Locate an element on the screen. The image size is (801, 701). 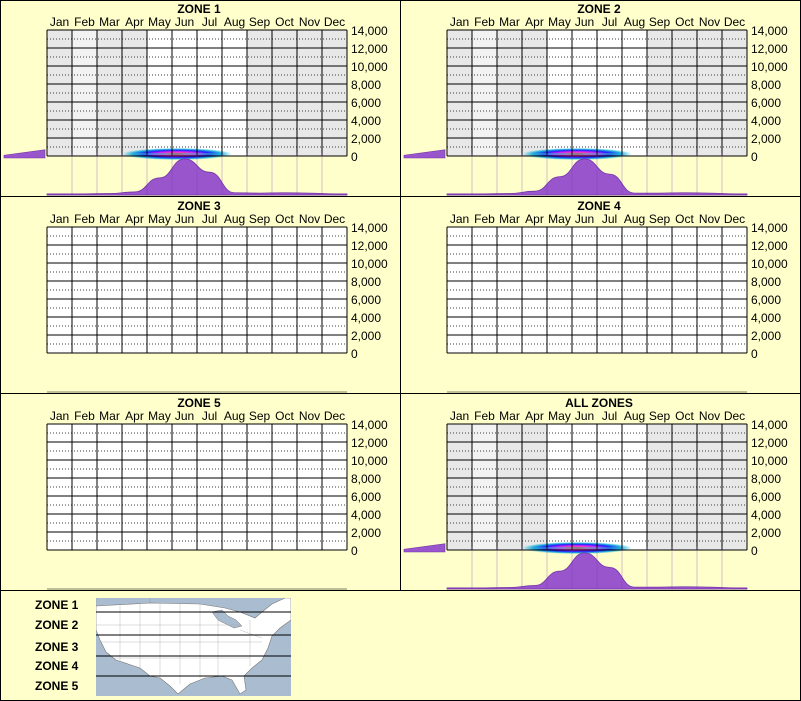
zone-label: ZONE 4 is located at coordinates (57, 666).